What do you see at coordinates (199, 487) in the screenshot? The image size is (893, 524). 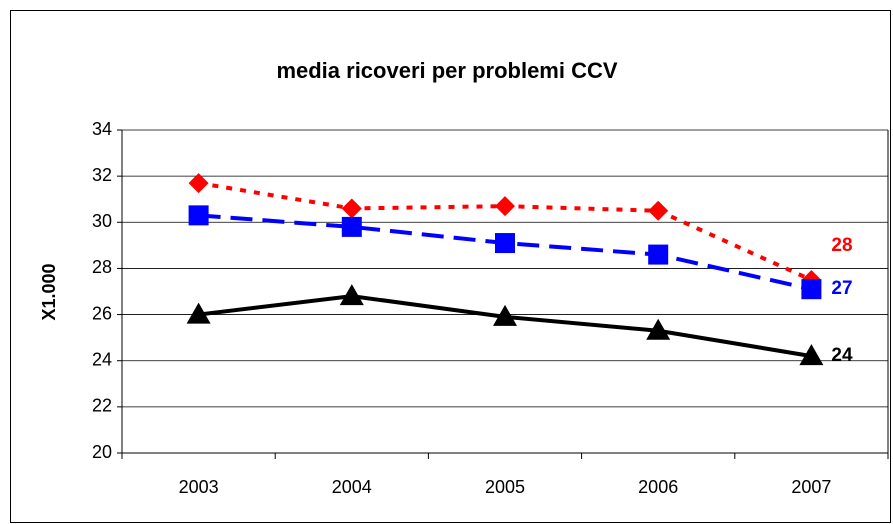 I see `x-tick-label: 2003` at bounding box center [199, 487].